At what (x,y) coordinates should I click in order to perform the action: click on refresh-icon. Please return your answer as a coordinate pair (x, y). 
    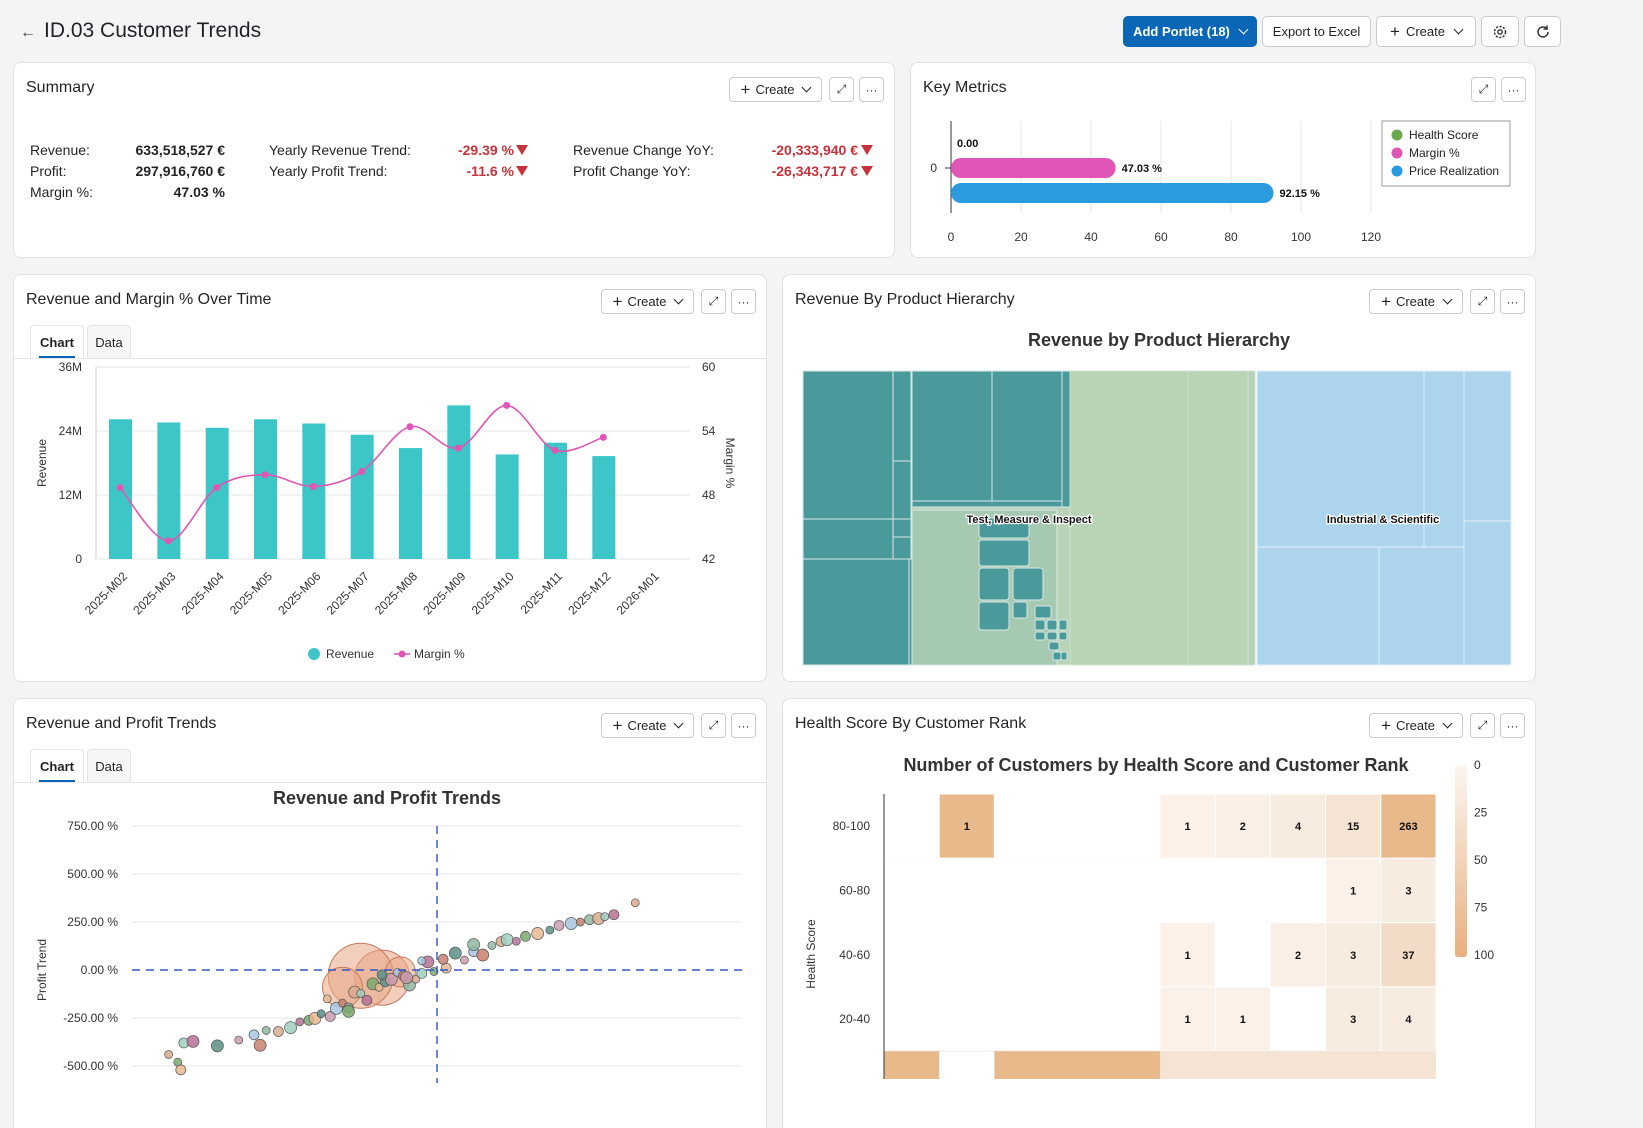
    Looking at the image, I should click on (1542, 31).